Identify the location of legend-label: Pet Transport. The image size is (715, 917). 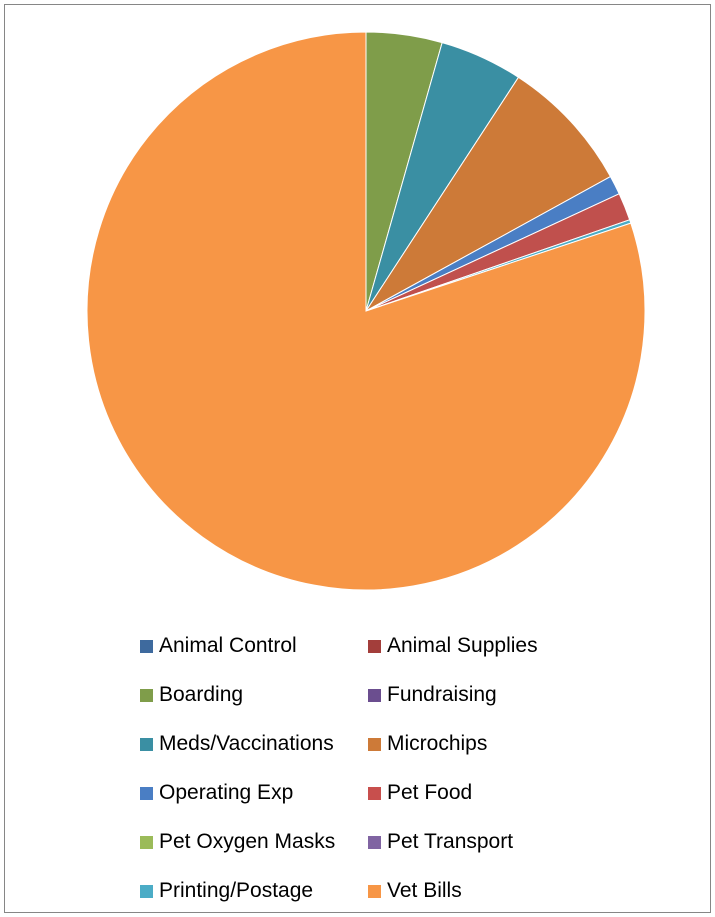
(450, 841).